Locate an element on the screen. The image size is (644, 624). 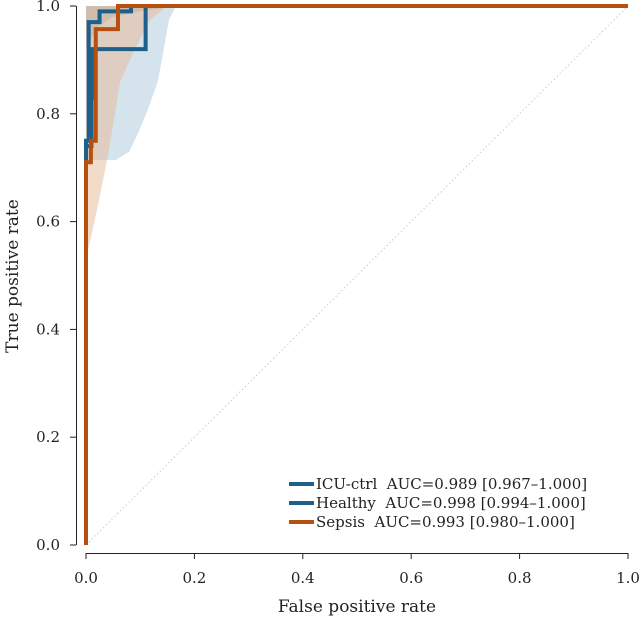
legend-entry: ICU-ctrl AUC=0.989 [0.967–1.000] is located at coordinates (451, 484).